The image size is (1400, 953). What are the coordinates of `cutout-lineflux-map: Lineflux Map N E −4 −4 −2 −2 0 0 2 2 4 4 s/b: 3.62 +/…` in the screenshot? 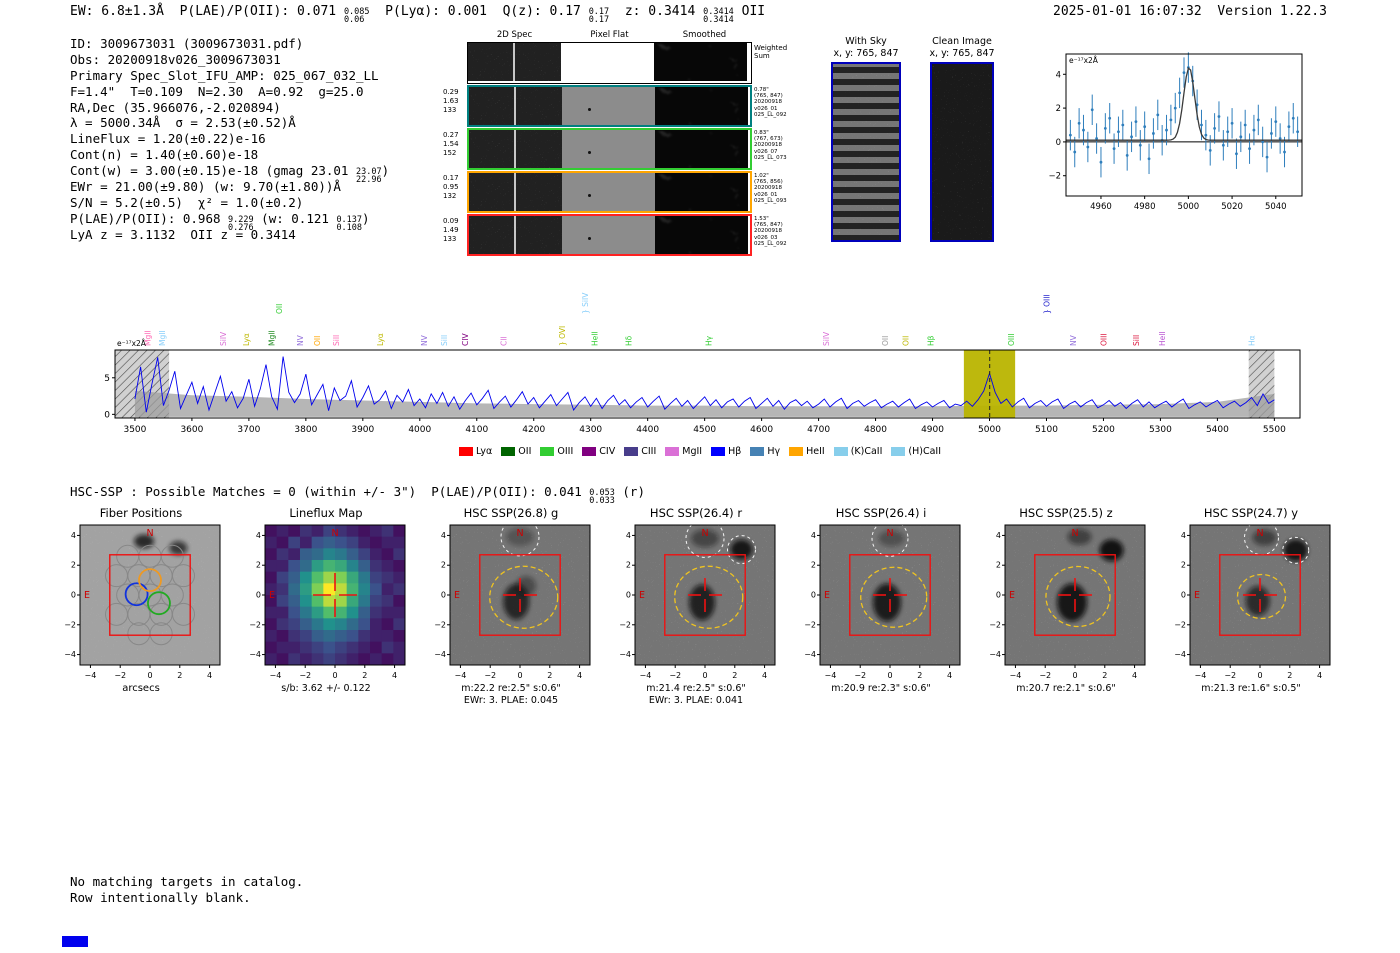 It's located at (326, 606).